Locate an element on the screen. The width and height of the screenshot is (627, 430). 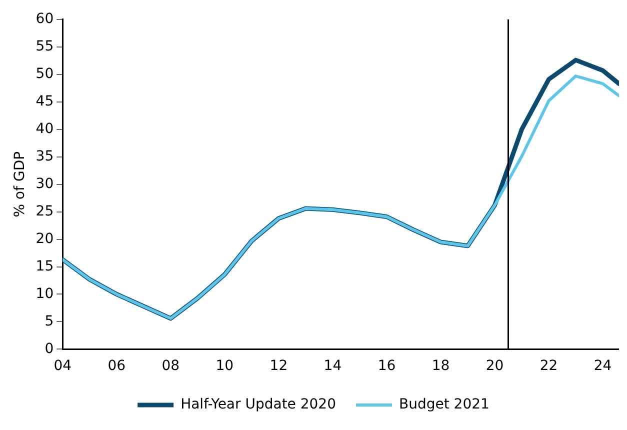
y-tick-label: 15 is located at coordinates (45, 266).